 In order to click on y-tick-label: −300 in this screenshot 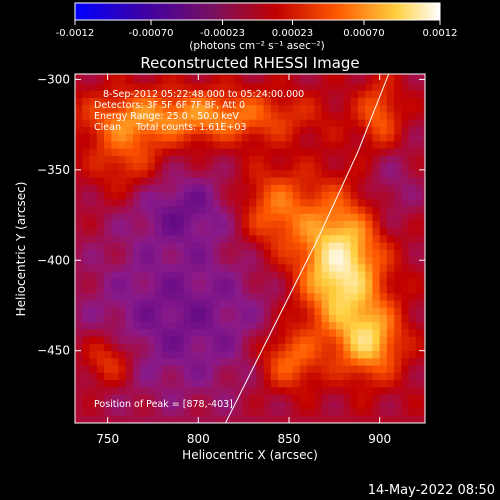, I will do `click(53, 79)`.